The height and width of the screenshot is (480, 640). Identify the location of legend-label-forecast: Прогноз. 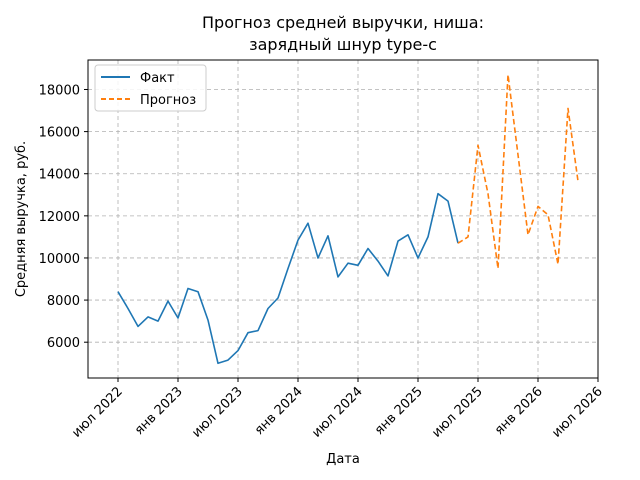
(168, 100).